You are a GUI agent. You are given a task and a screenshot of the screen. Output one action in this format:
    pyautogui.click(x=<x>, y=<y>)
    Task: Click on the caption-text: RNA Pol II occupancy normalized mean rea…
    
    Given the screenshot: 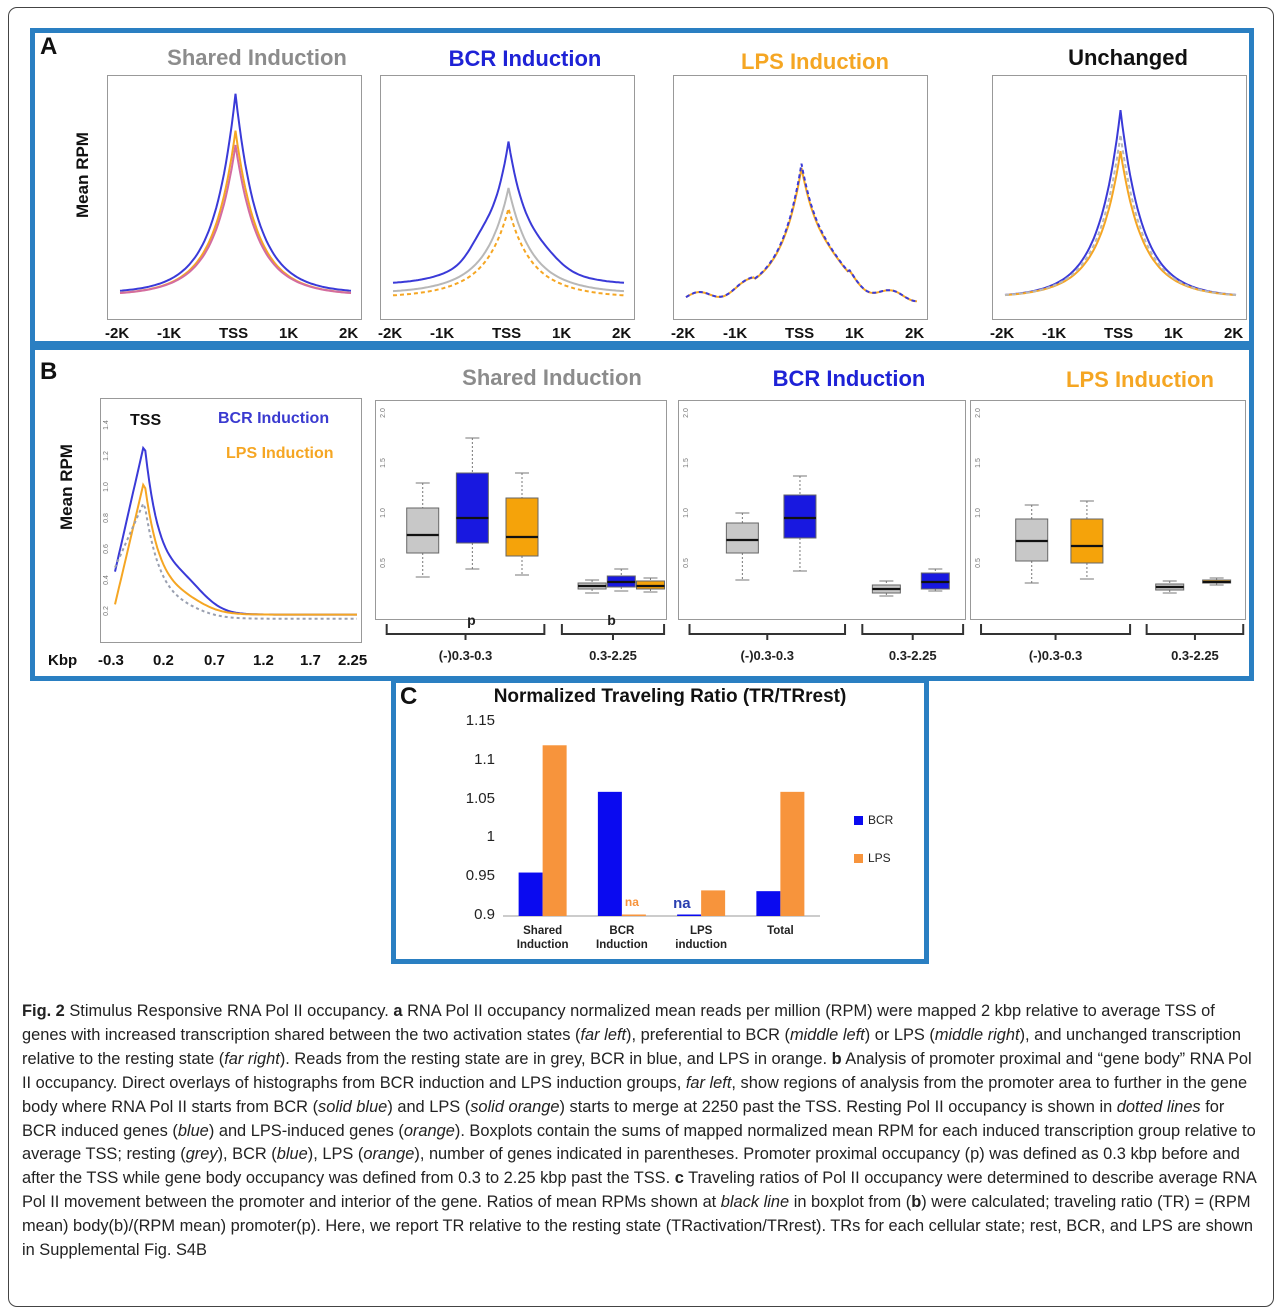 What is the action you would take?
    pyautogui.click(x=618, y=1023)
    